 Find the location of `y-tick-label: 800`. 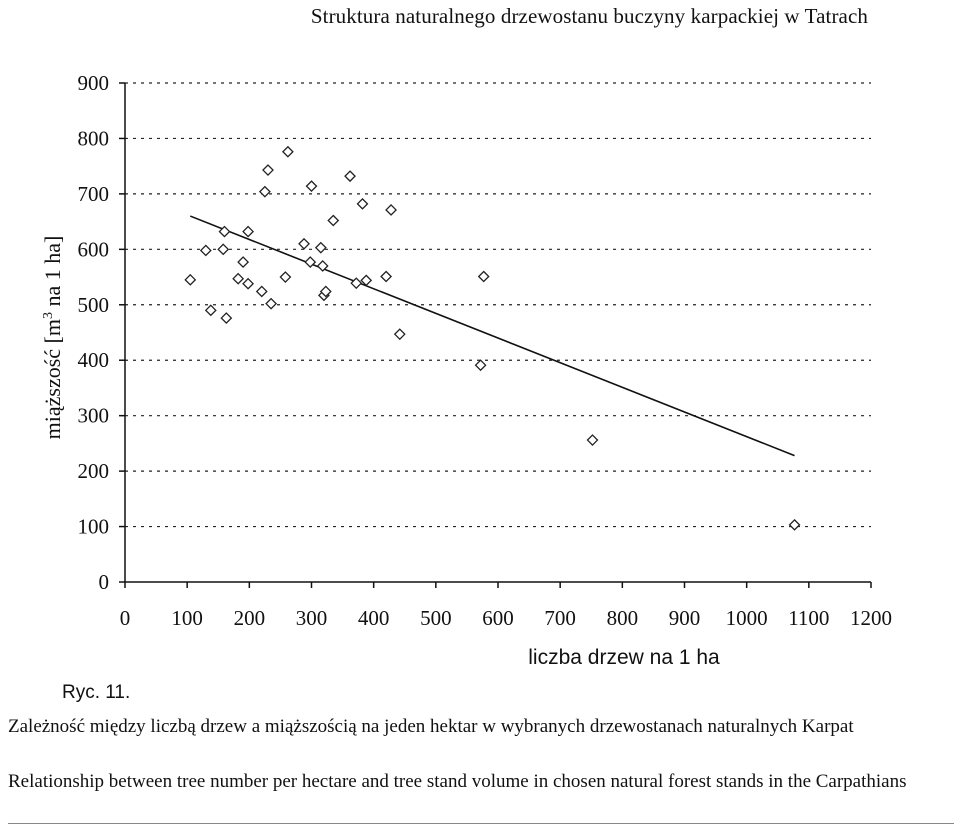

y-tick-label: 800 is located at coordinates (94, 138).